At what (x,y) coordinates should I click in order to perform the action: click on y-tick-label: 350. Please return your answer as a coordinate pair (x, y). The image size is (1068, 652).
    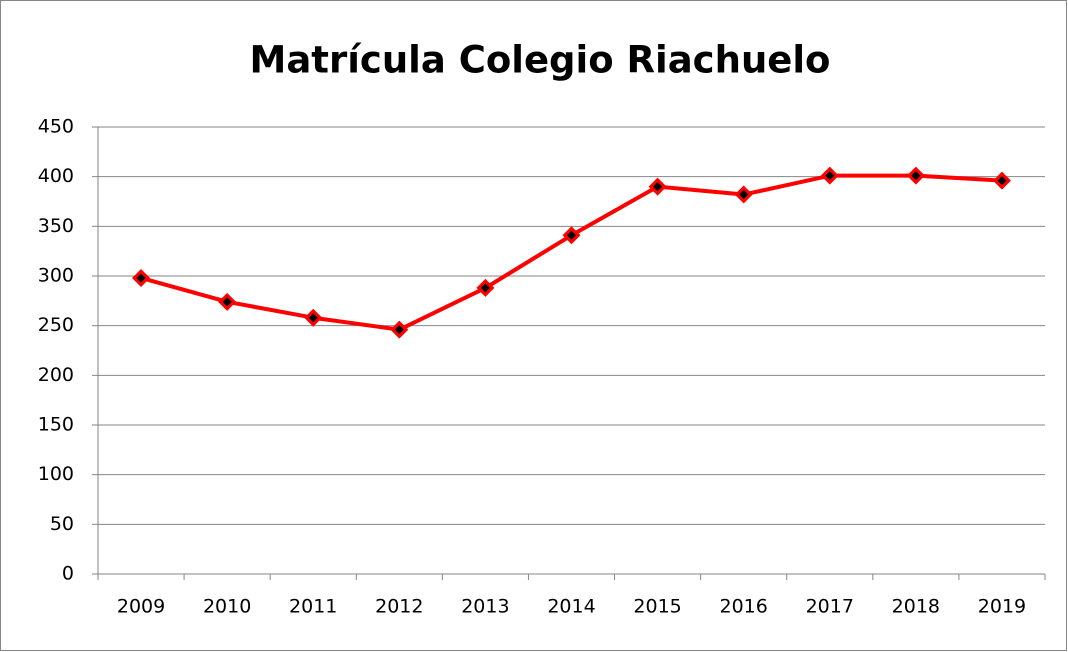
    Looking at the image, I should click on (56, 226).